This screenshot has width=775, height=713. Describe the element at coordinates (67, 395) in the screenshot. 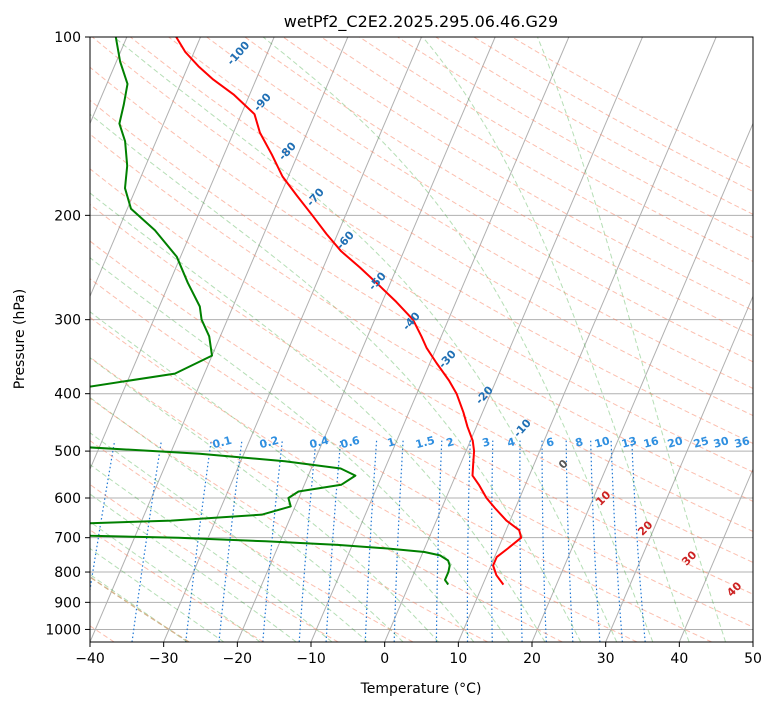

I see `y-tick-label: 400` at that location.